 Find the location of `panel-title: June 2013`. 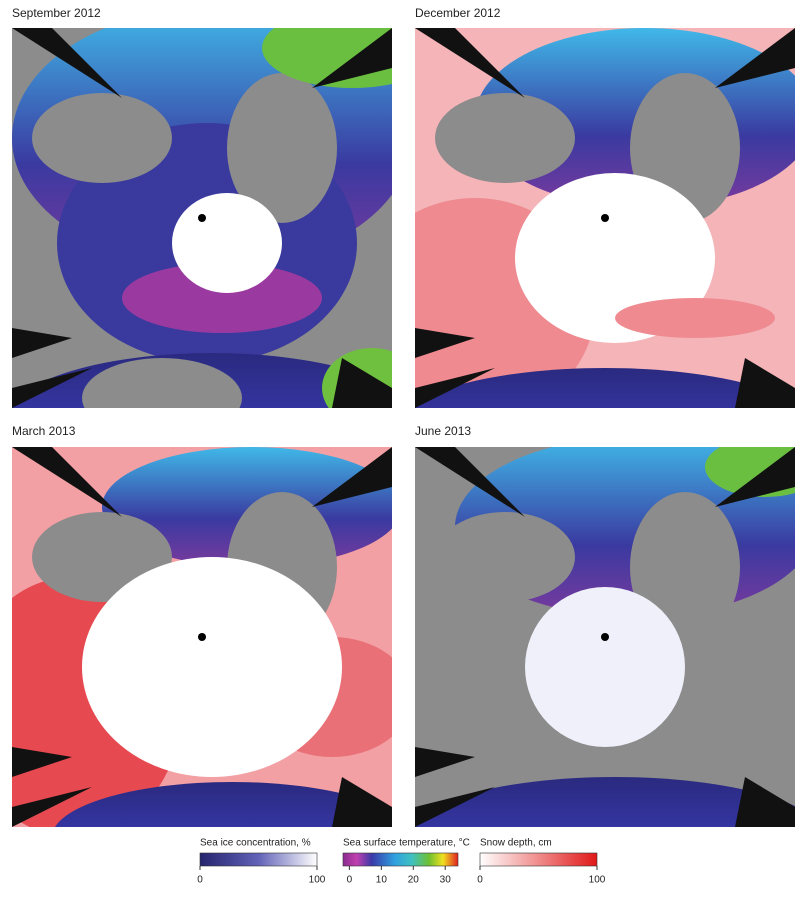

panel-title: June 2013 is located at coordinates (443, 431).